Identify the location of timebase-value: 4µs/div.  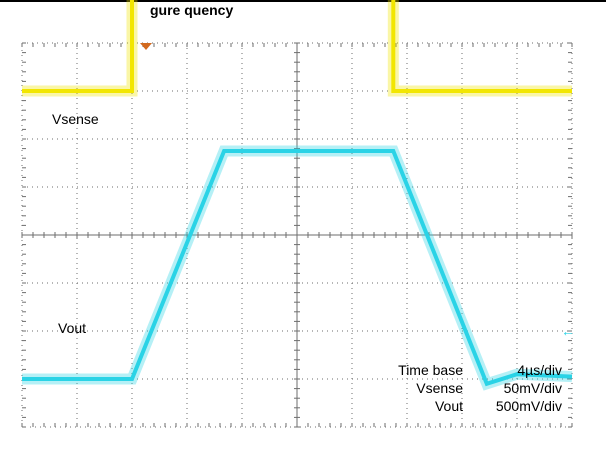
(539, 370).